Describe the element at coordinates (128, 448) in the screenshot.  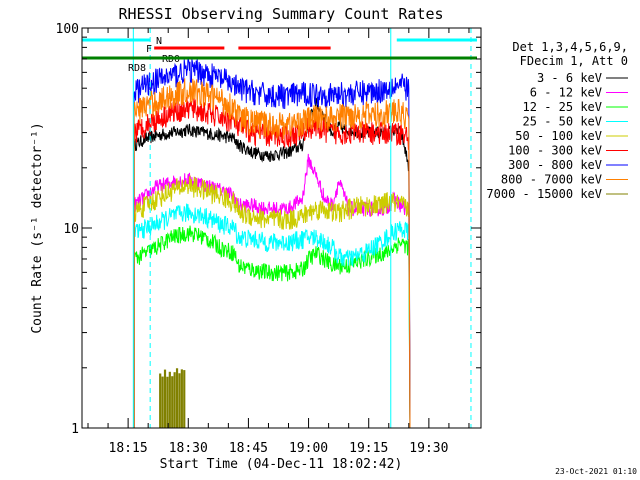
I see `x-tick-label-0: 18:15` at that location.